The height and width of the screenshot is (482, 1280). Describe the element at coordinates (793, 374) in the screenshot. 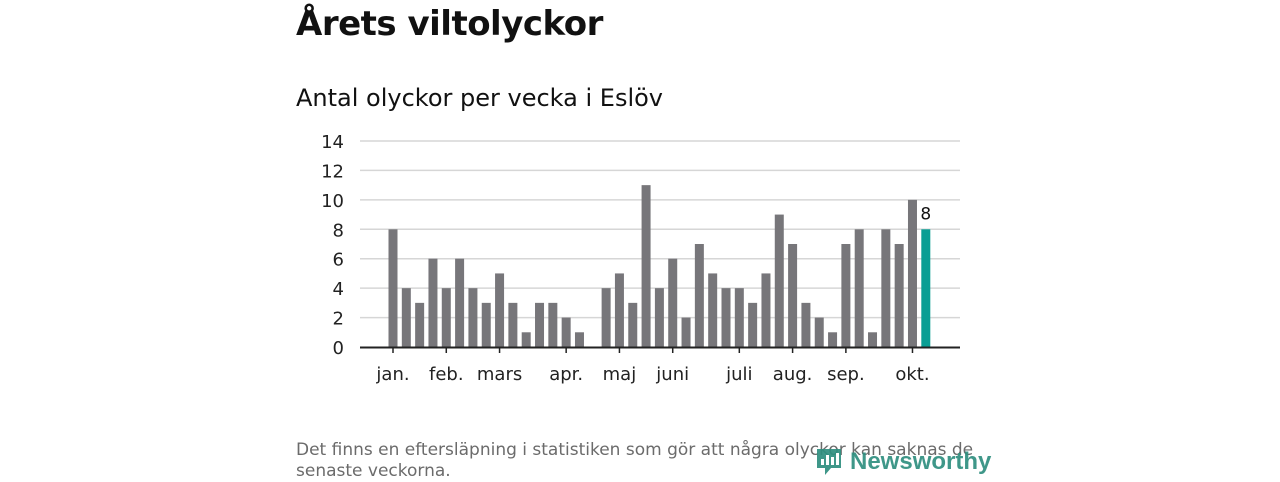

I see `x-tick-label: aug.` at that location.